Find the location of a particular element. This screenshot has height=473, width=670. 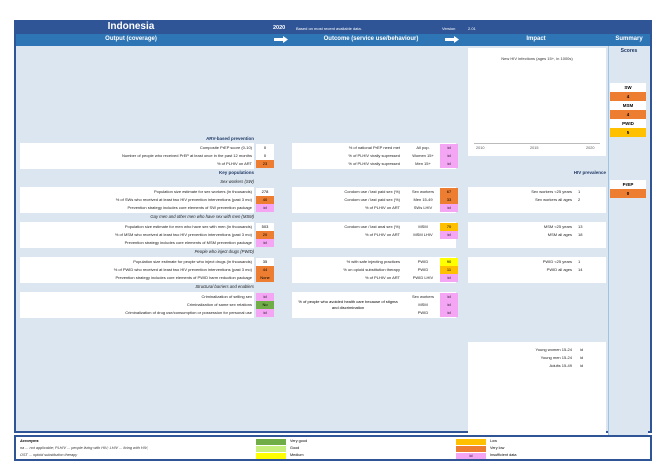

chart-title: New HIV infections (ages 15+, in 1000s) is located at coordinates (537, 58).